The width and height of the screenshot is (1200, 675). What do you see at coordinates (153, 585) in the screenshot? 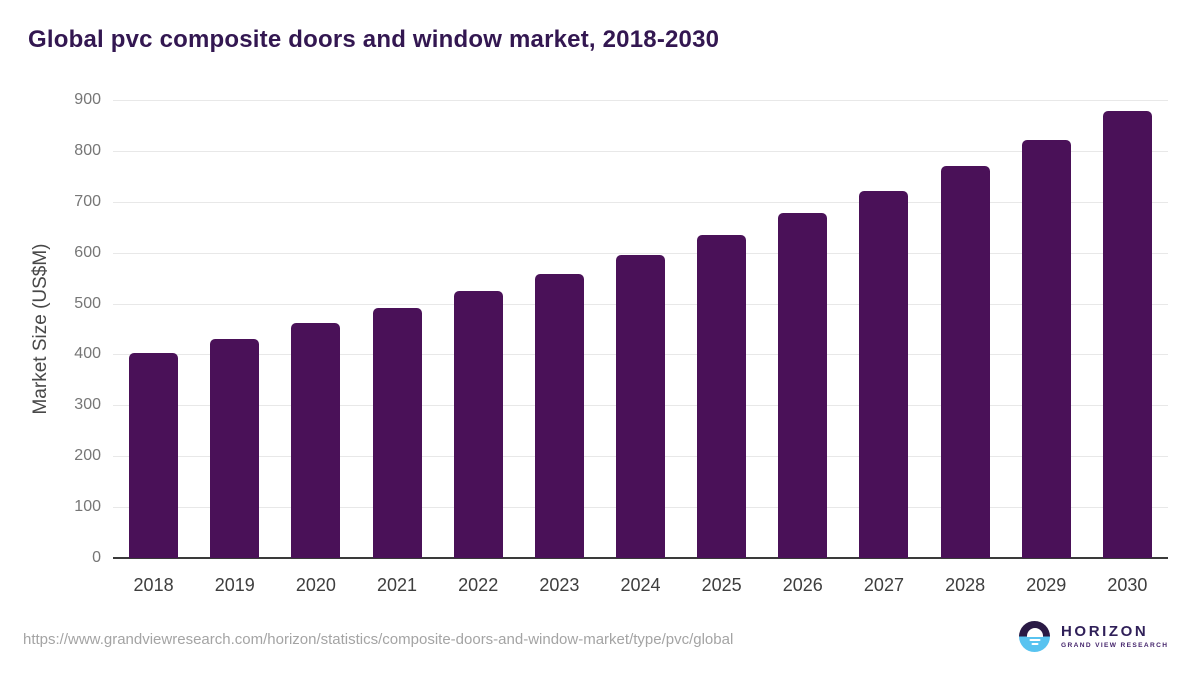
I see `x-tick-label-2018: 2018` at bounding box center [153, 585].